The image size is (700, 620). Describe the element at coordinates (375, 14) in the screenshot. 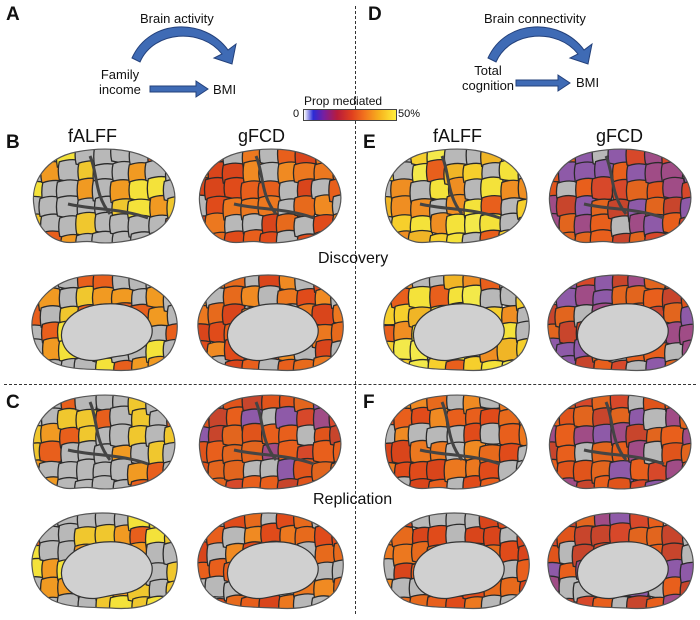

I see `panel-letter-d: D` at that location.